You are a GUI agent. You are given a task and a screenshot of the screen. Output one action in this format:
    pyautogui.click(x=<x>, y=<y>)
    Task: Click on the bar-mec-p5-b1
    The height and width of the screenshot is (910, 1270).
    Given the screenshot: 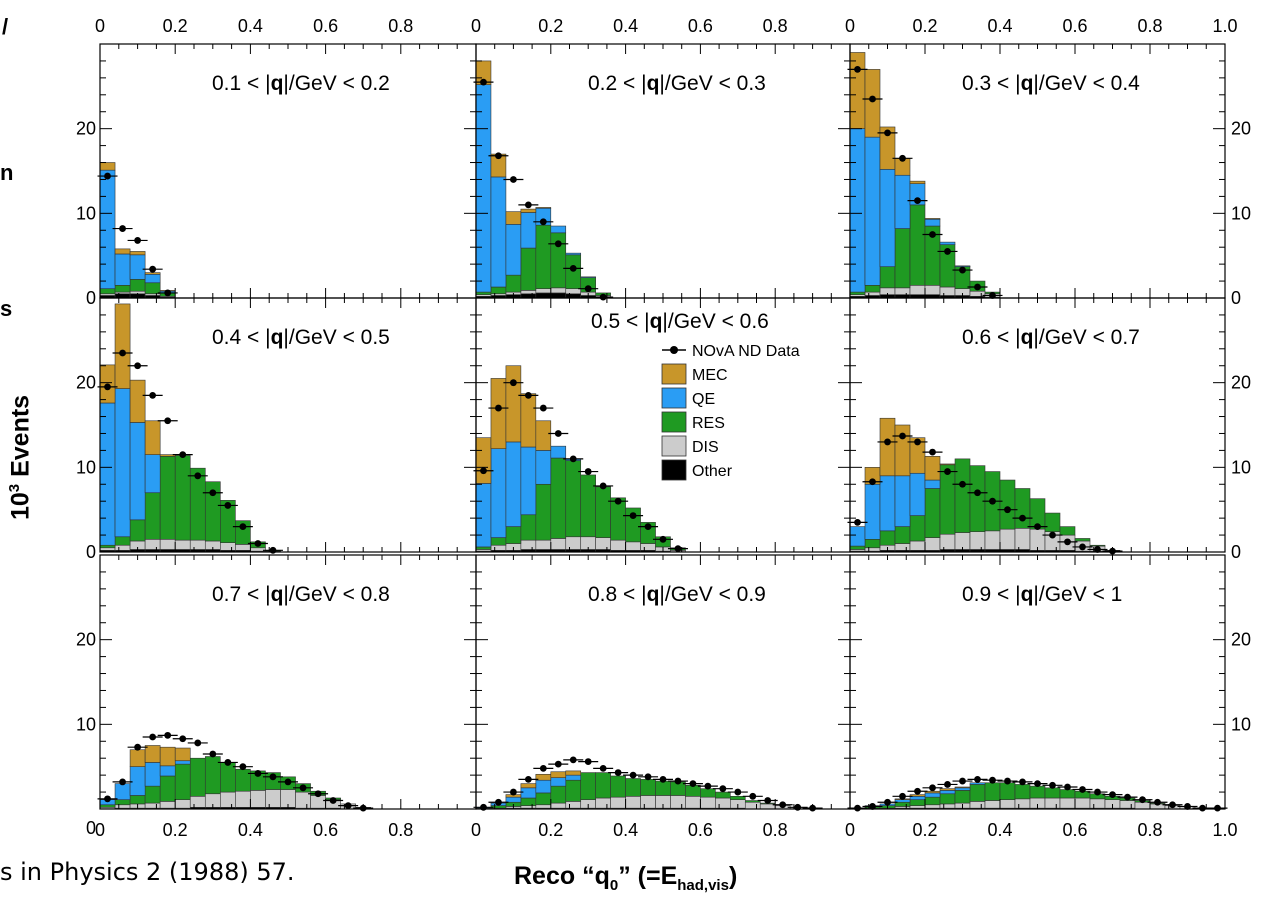 What is the action you would take?
    pyautogui.click(x=483, y=460)
    